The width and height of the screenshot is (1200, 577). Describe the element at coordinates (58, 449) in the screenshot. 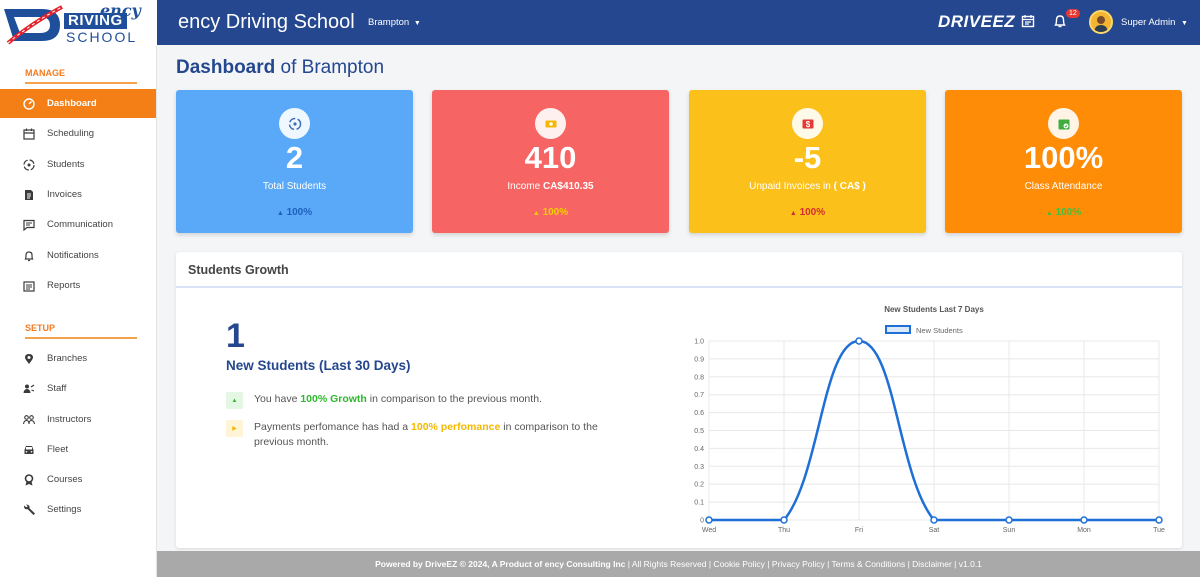

I see `sidebar-item-label: Fleet` at that location.